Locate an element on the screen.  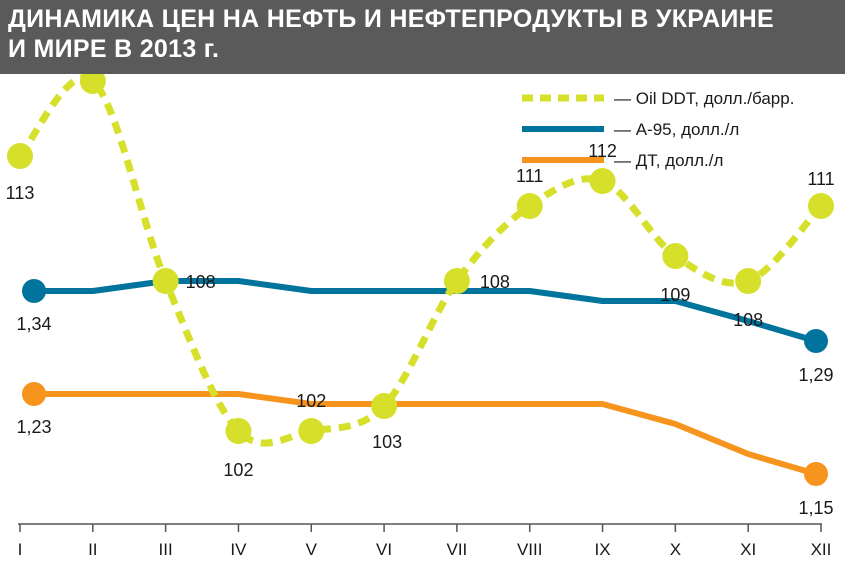
x-tick-label: X is located at coordinates (675, 549).